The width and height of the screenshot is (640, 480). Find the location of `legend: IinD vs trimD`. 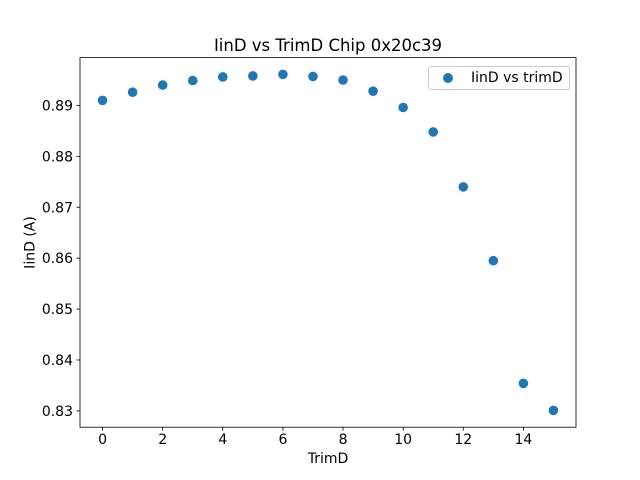

legend: IinD vs trimD is located at coordinates (499, 78).